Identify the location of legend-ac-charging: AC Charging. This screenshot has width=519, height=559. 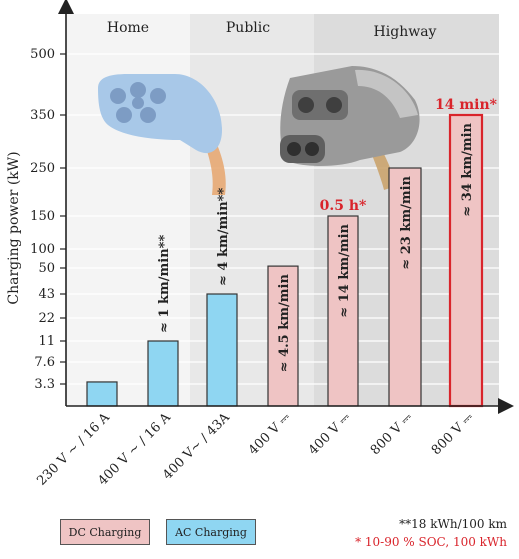
(211, 532).